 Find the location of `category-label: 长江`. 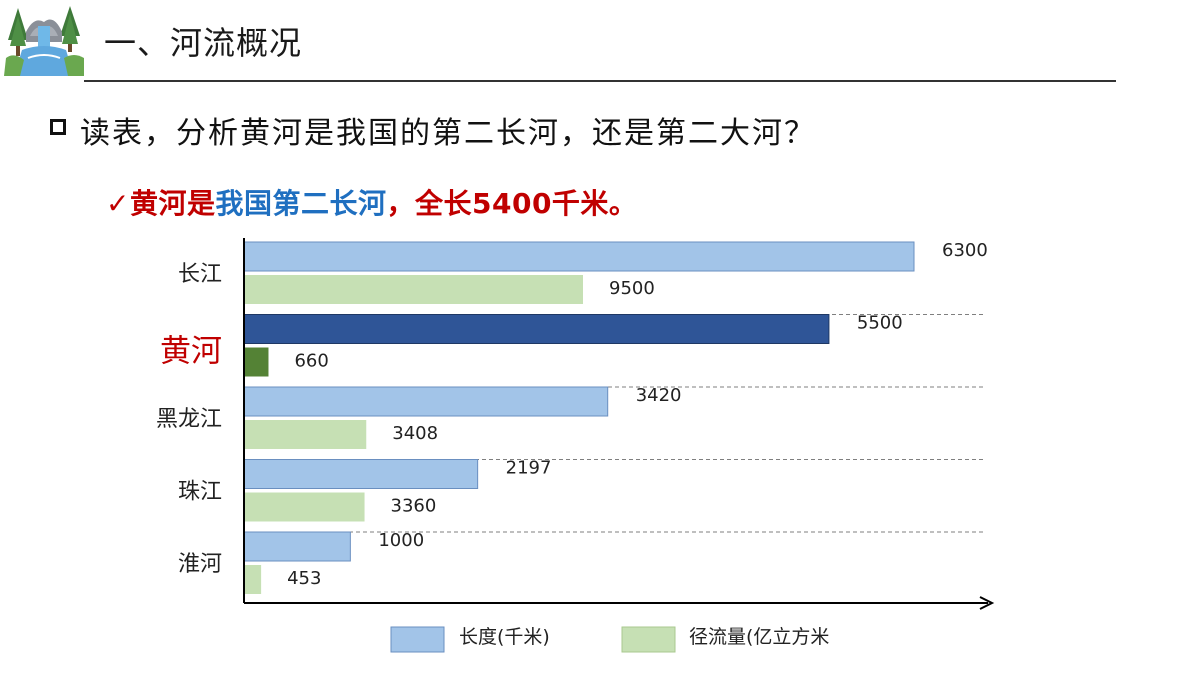

category-label: 长江 is located at coordinates (200, 274).